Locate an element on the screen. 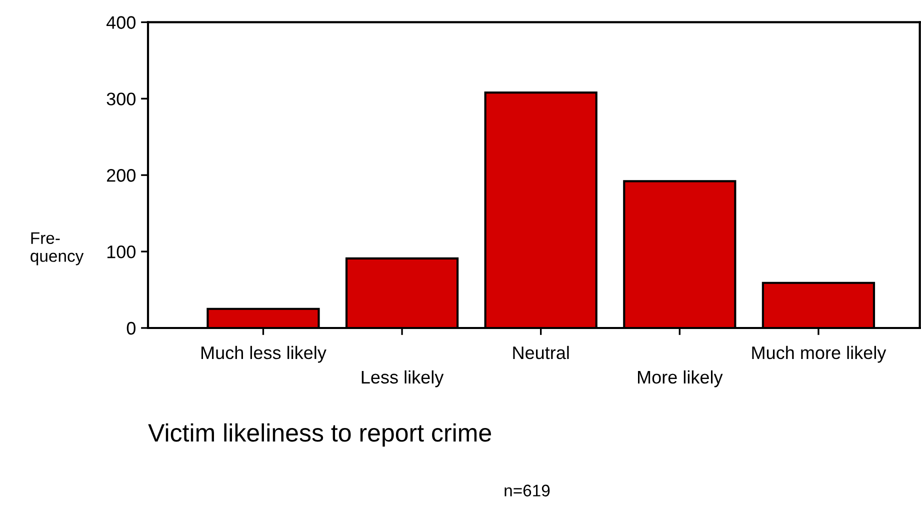 This screenshot has width=921, height=529. y-axis-title: Fre- quency is located at coordinates (57, 249).